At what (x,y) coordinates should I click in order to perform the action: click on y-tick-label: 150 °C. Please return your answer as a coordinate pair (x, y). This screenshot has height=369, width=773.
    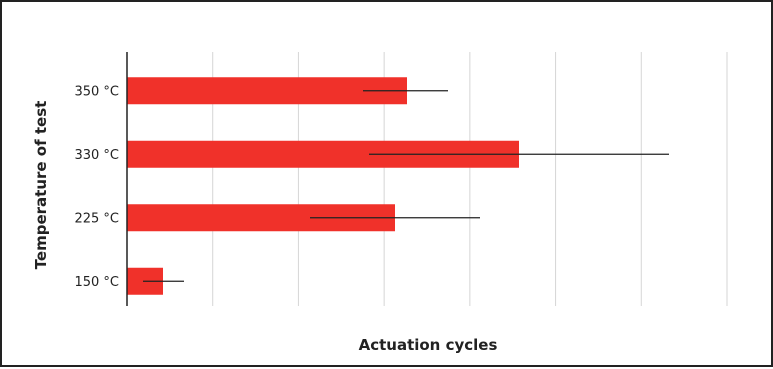
    Looking at the image, I should click on (96, 282).